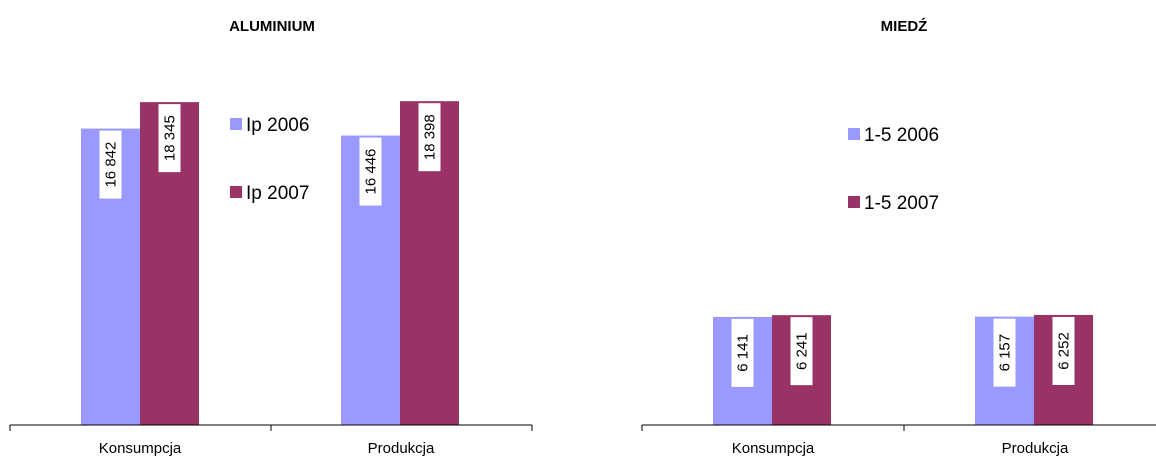 The image size is (1156, 461). What do you see at coordinates (272, 26) in the screenshot?
I see `chart-title-aluminium: ALUMINIUM` at bounding box center [272, 26].